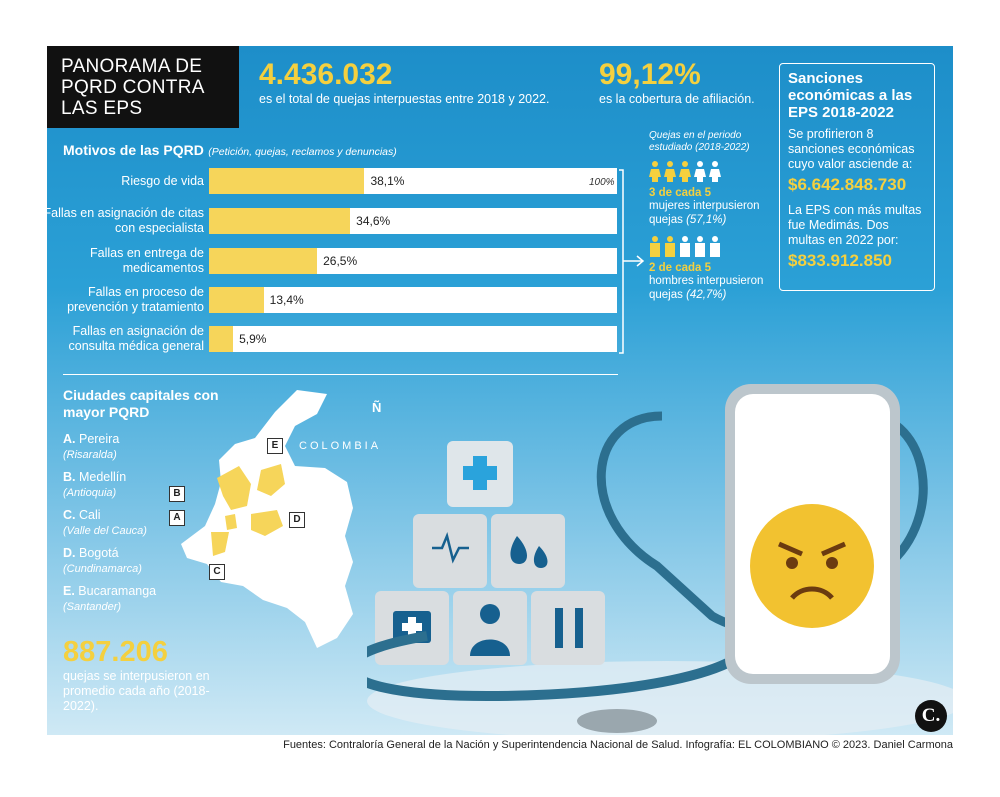 The width and height of the screenshot is (1000, 797). Describe the element at coordinates (138, 561) in the screenshot. I see `city-item: D. Bogotá (Cundinamarca)` at that location.